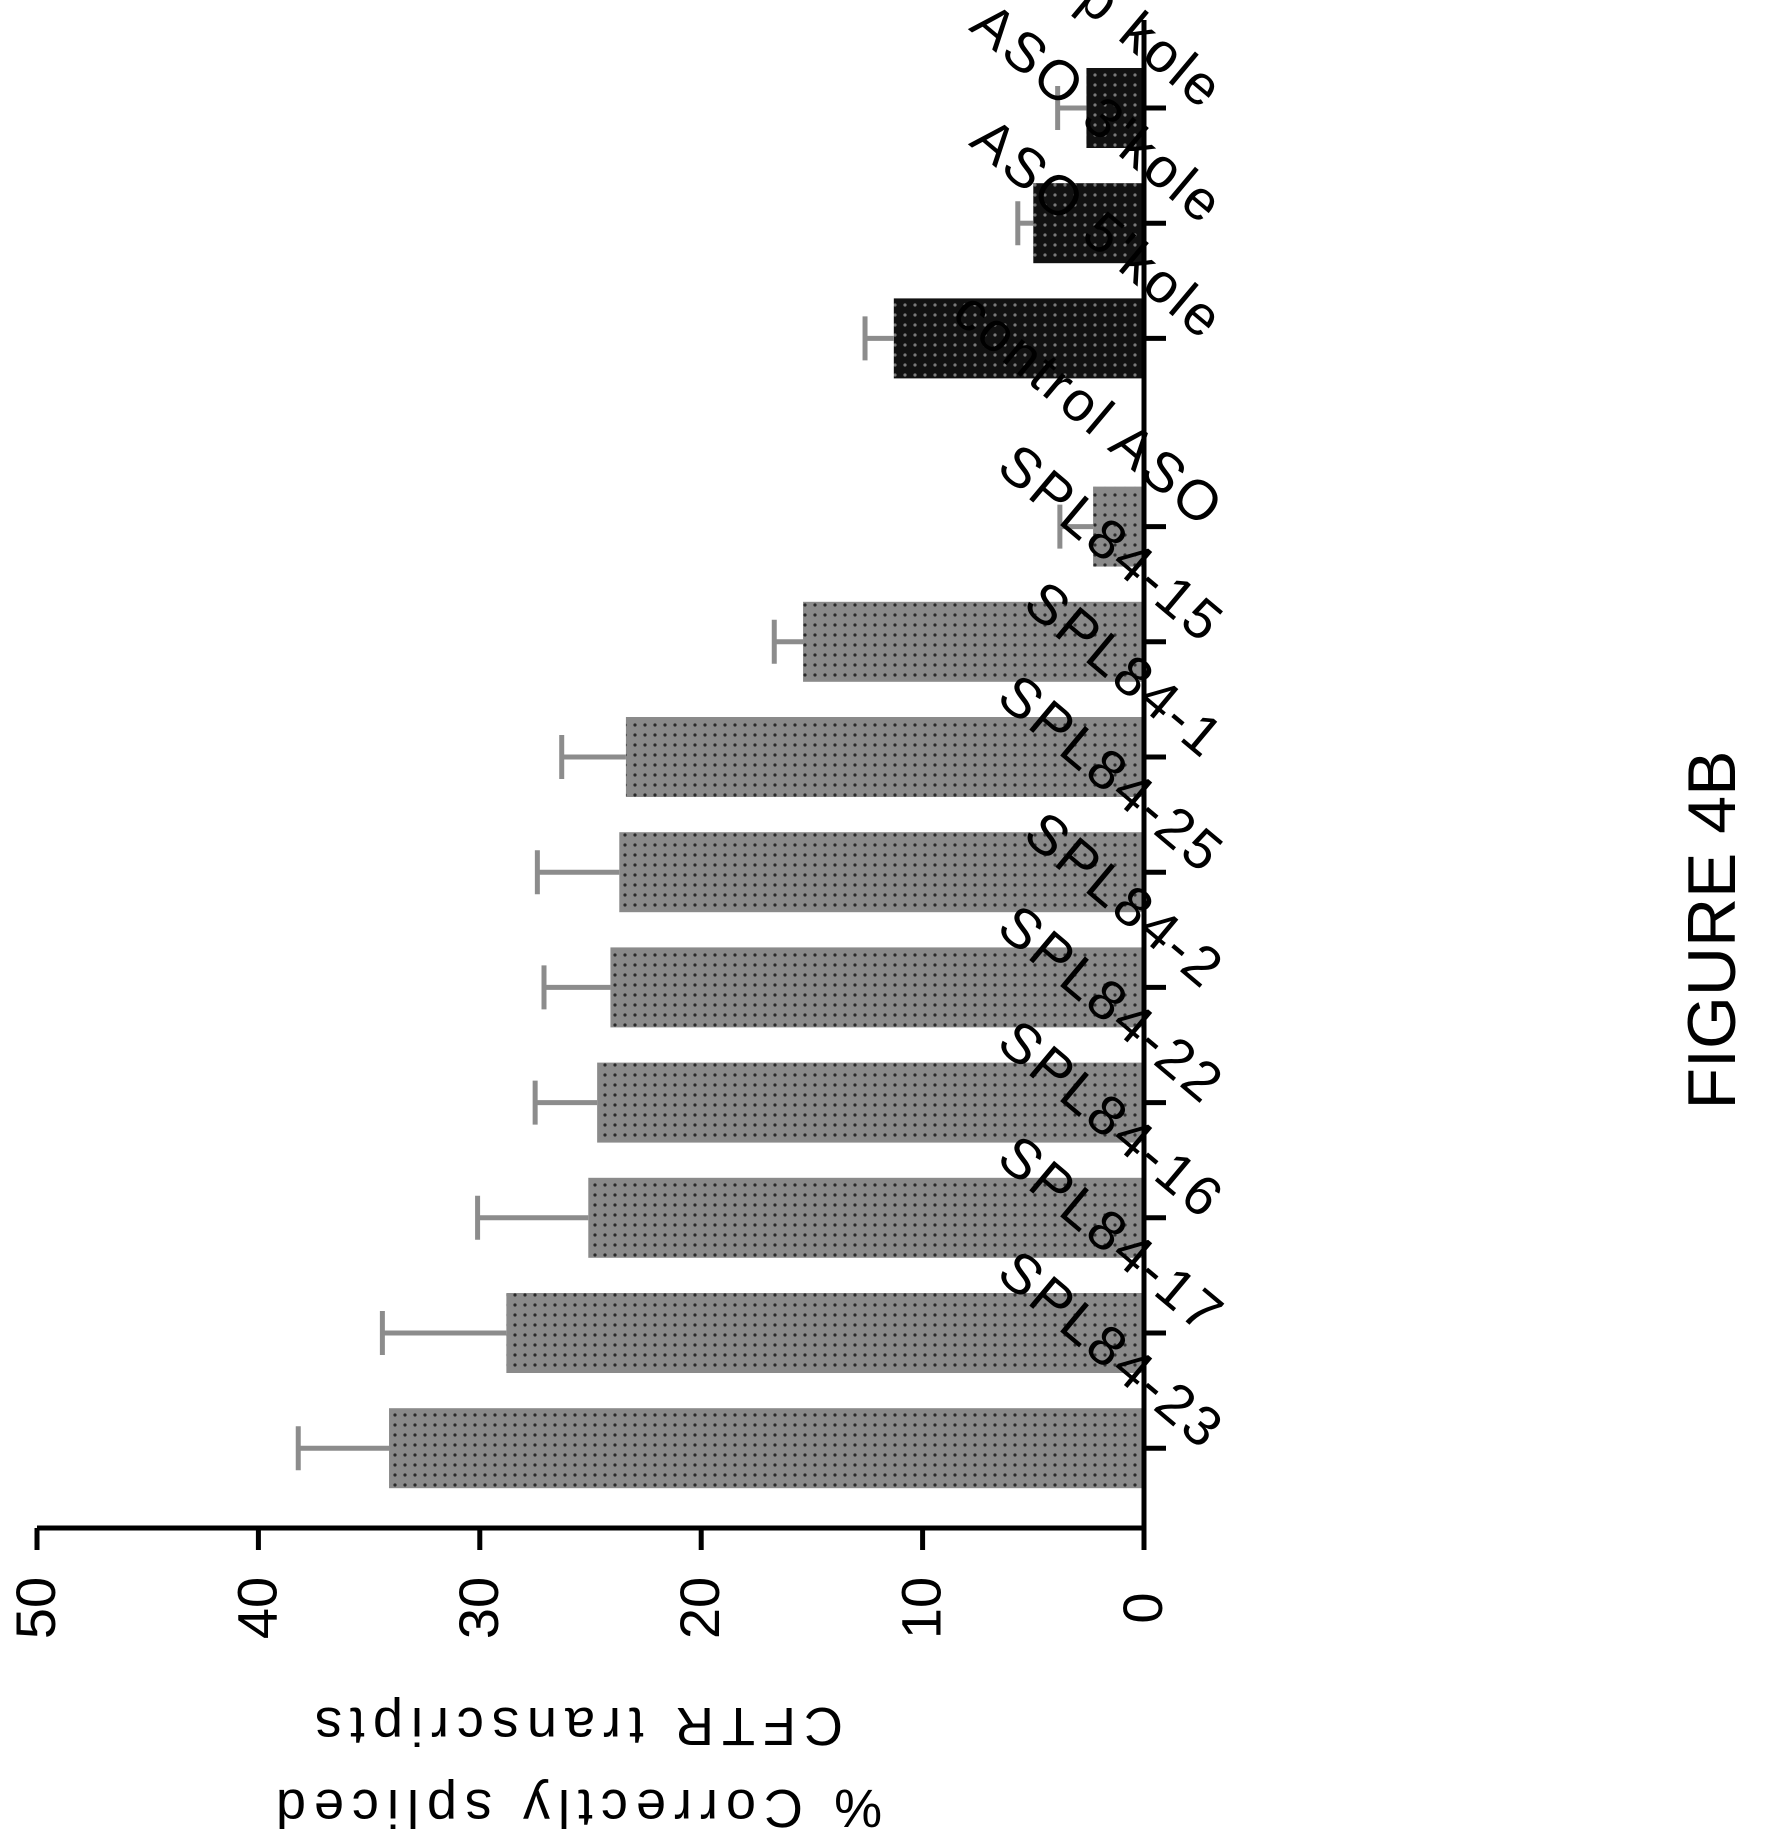 Image resolution: width=1787 pixels, height=1835 pixels. Describe the element at coordinates (589, 1583) in the screenshot. I see `value-ticks-group: 0 10 20 30 40 50` at that location.